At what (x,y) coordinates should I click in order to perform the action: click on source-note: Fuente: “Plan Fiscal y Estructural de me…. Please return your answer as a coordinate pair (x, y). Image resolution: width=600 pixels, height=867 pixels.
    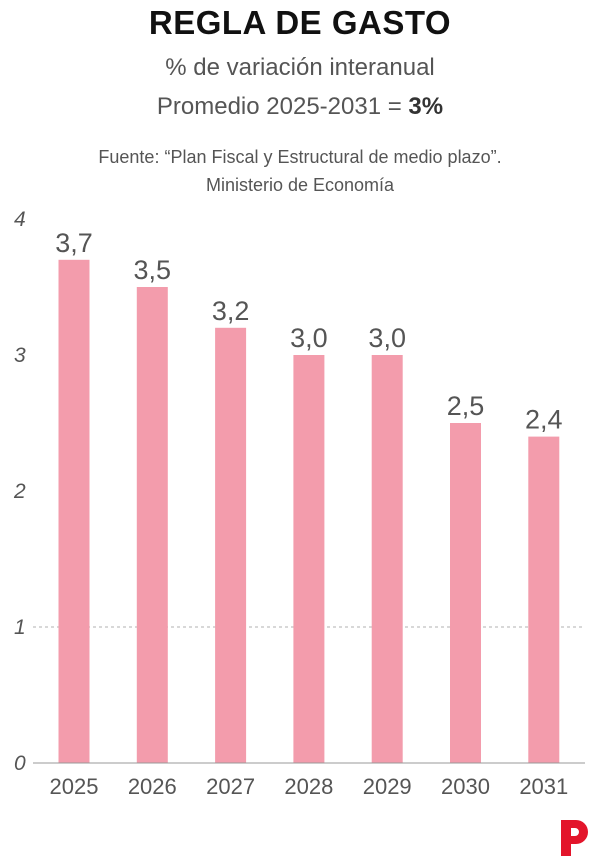
    Looking at the image, I should click on (300, 171).